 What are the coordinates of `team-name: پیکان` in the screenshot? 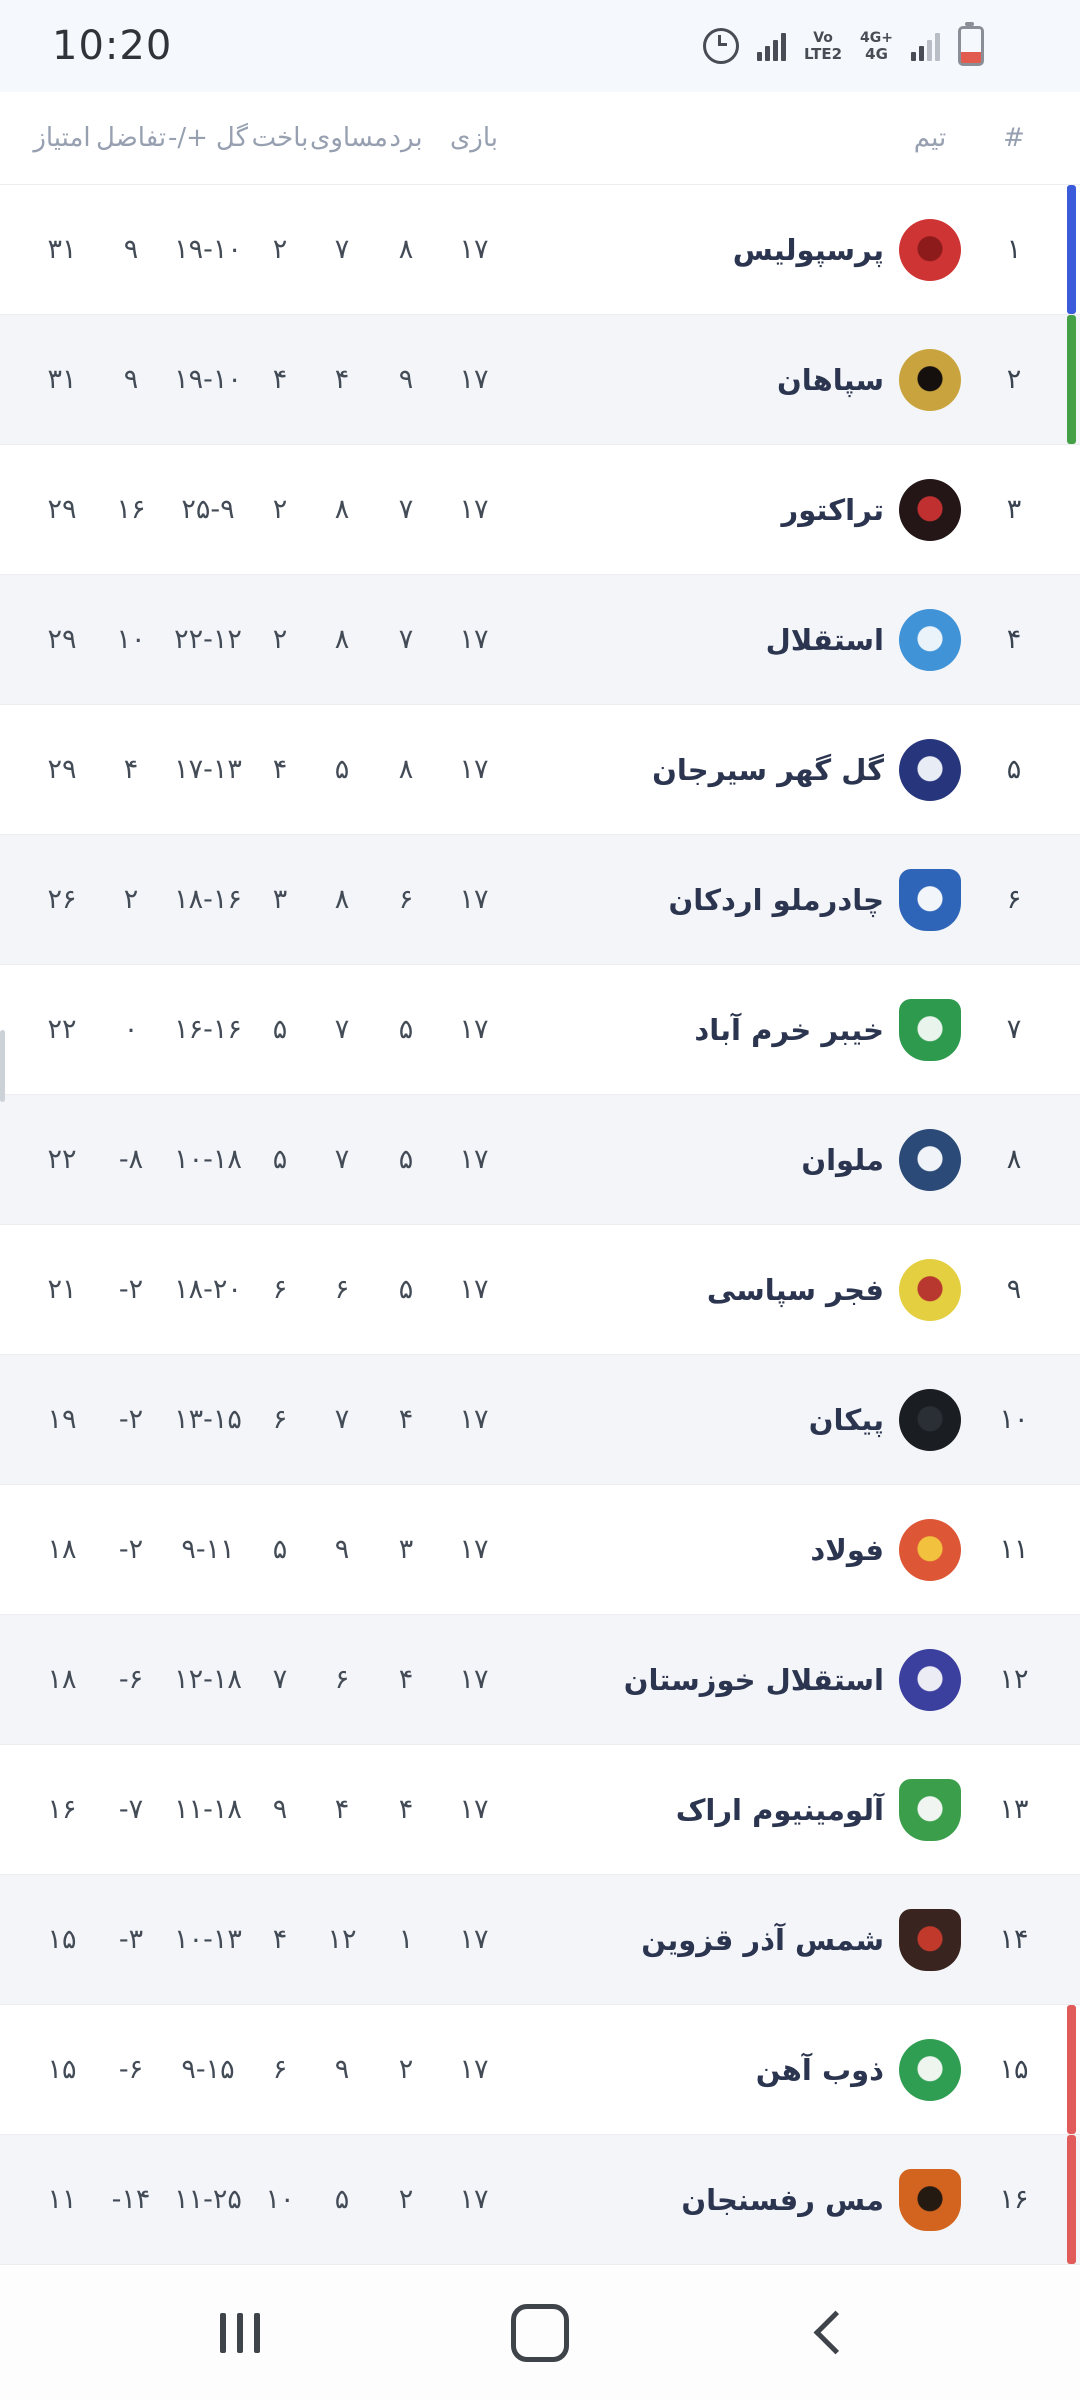 It's located at (846, 1419).